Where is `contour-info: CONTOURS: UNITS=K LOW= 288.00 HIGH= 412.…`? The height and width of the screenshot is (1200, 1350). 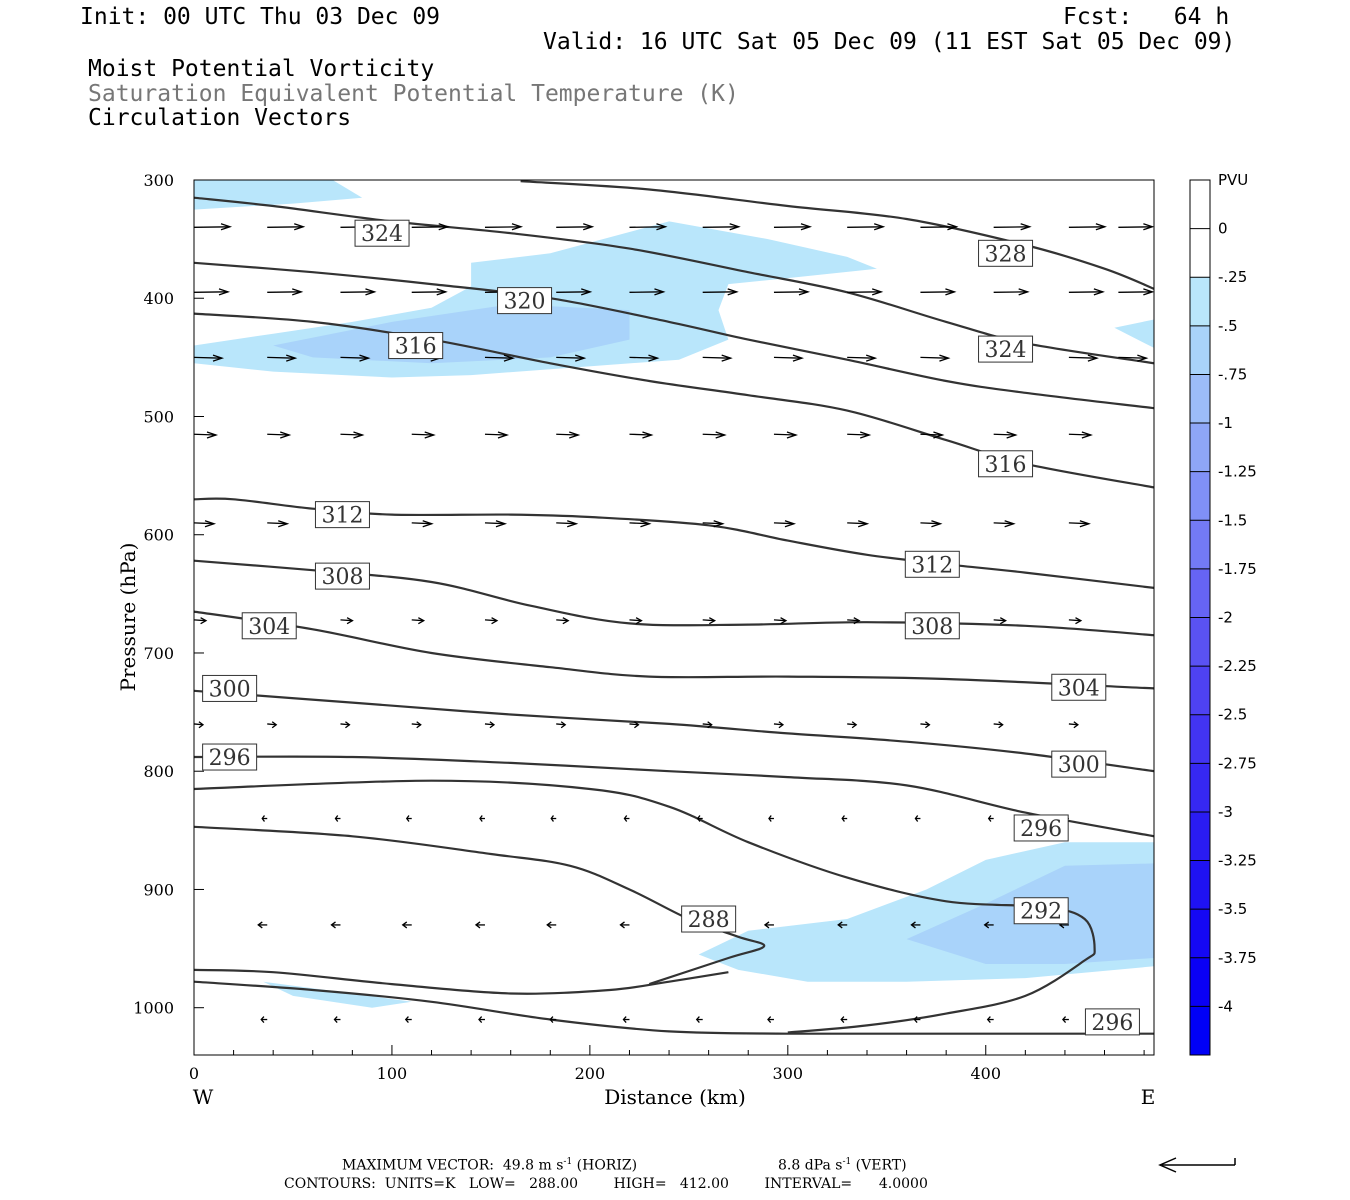 contour-info: CONTOURS: UNITS=K LOW= 288.00 HIGH= 412.… is located at coordinates (606, 1184).